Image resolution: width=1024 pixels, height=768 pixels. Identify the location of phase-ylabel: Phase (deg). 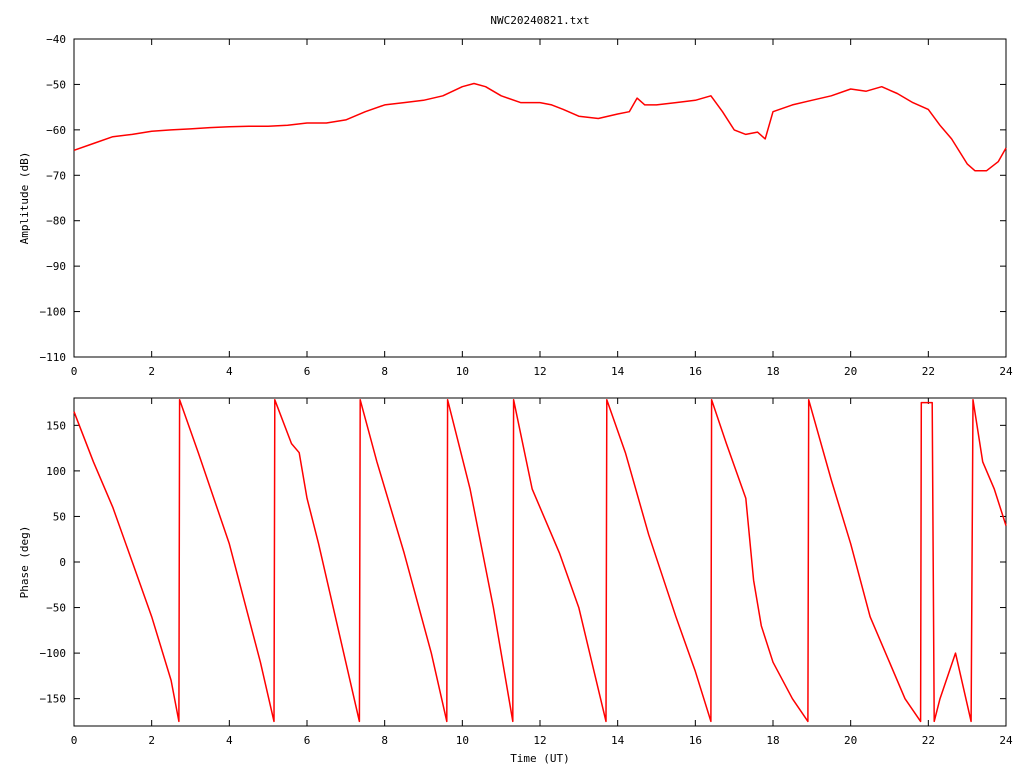
(24, 562).